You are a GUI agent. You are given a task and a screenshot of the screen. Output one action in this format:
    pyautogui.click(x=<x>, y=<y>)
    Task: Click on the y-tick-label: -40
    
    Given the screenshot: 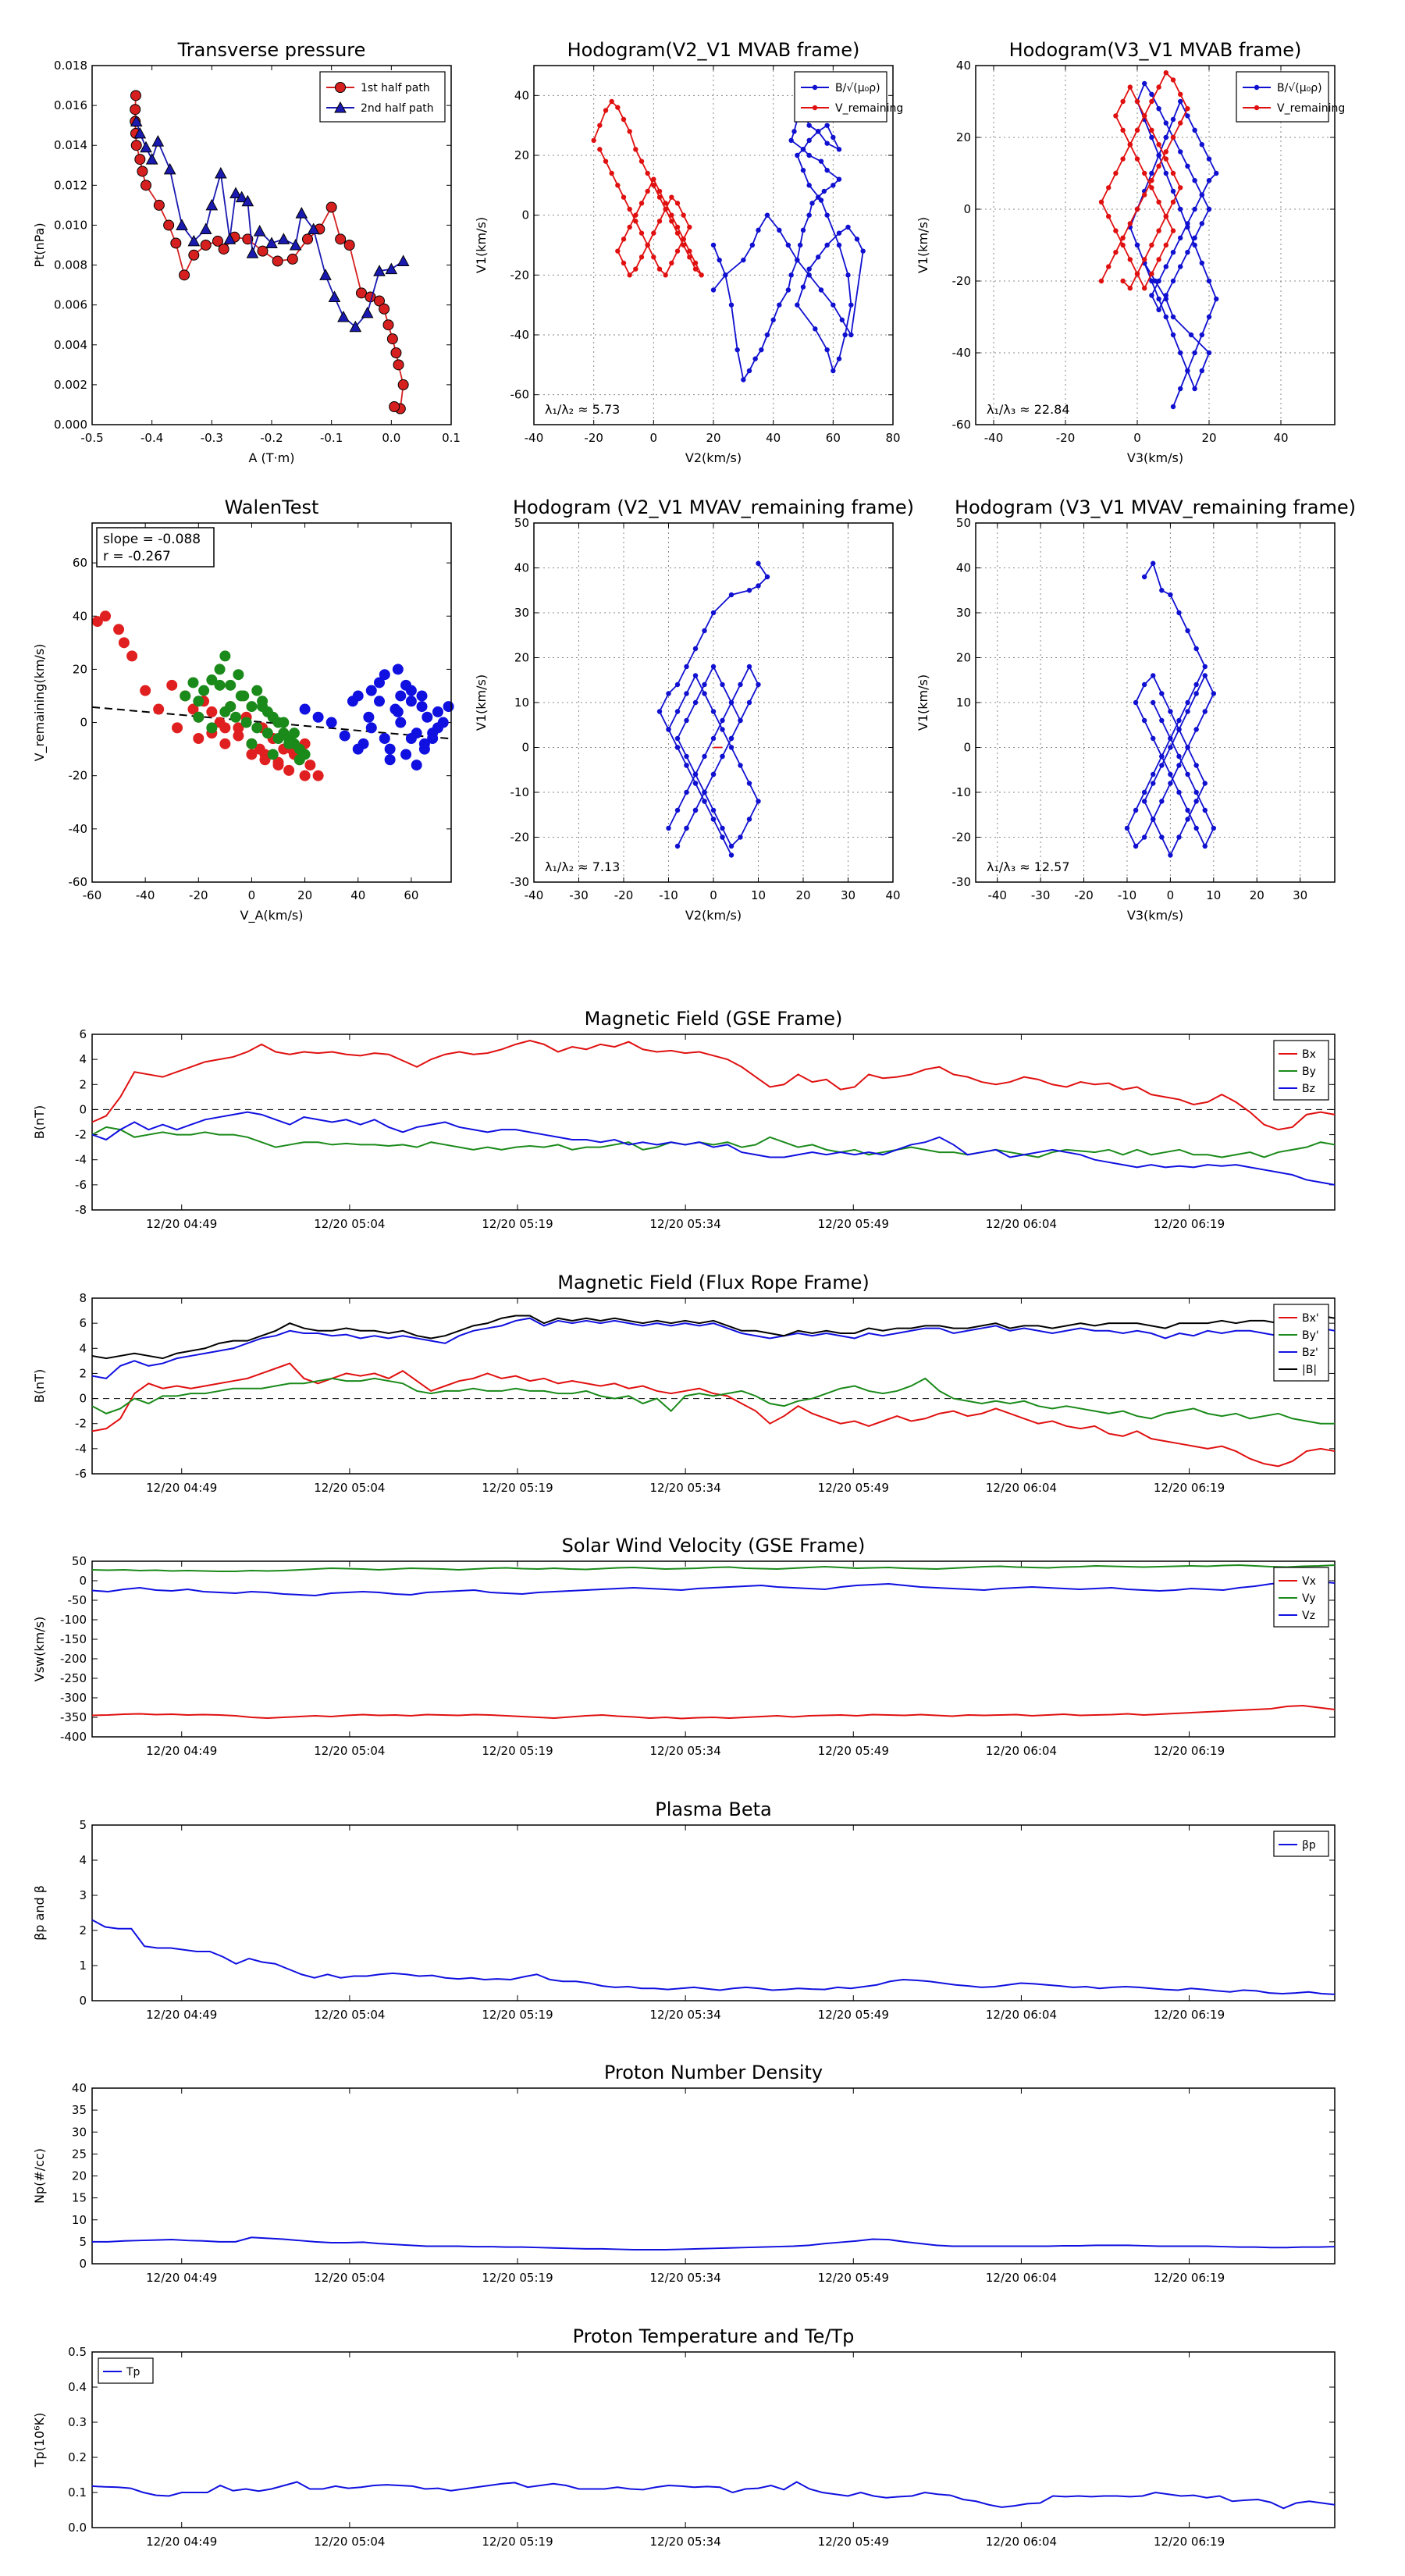 What is the action you would take?
    pyautogui.click(x=962, y=353)
    